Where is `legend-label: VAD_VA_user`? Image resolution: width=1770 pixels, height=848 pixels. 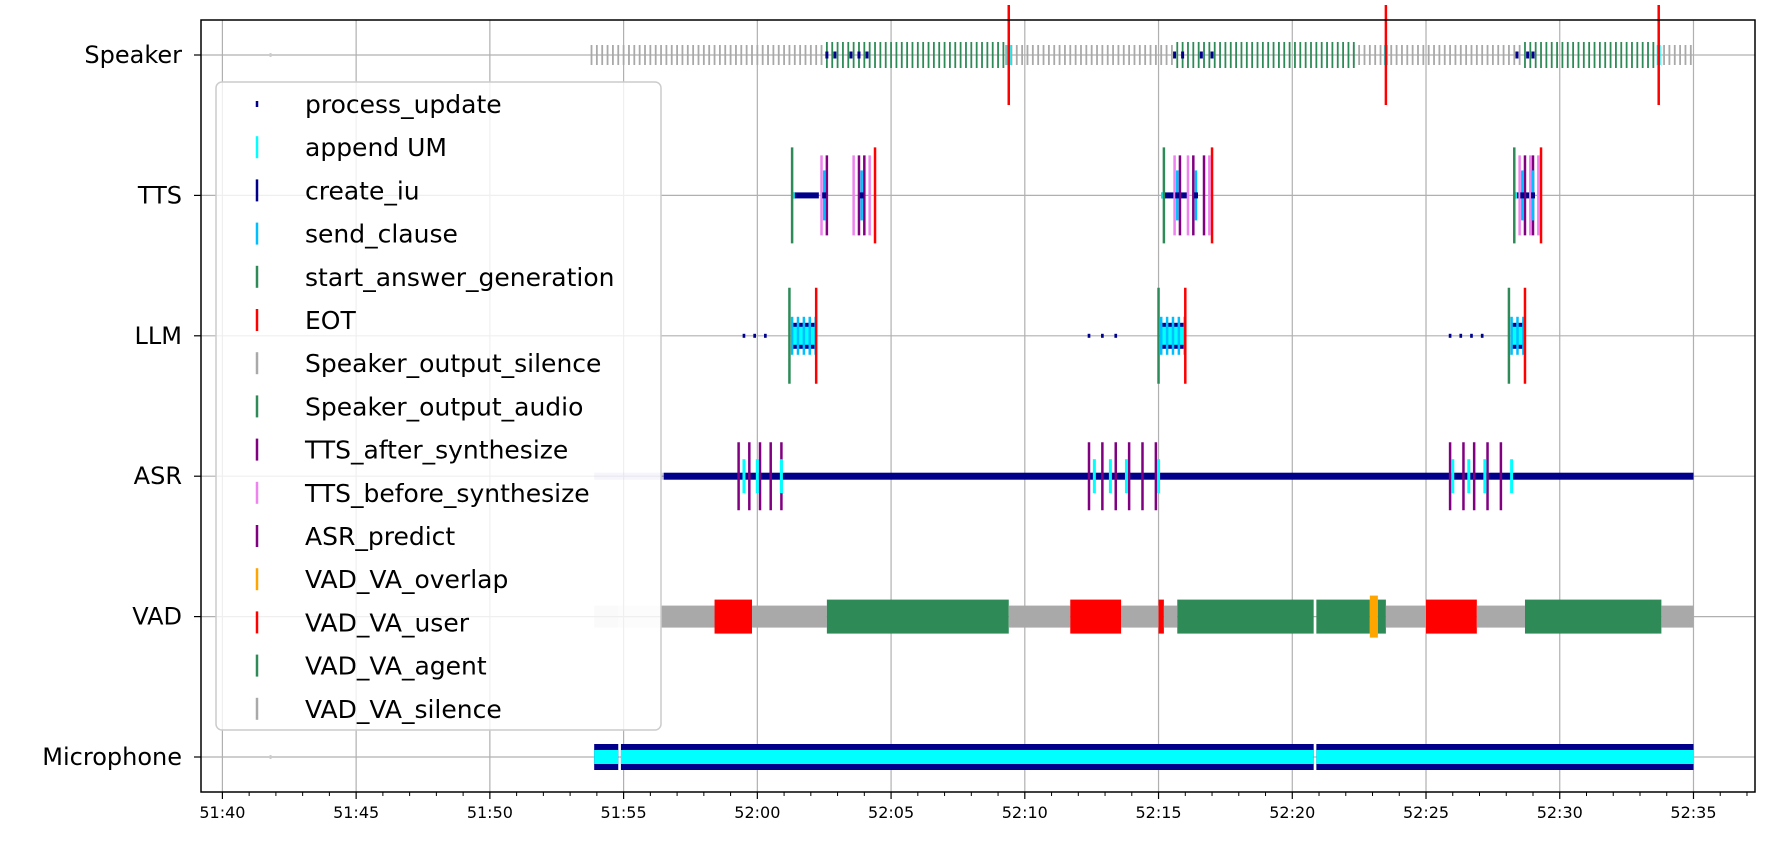 legend-label: VAD_VA_user is located at coordinates (387, 622).